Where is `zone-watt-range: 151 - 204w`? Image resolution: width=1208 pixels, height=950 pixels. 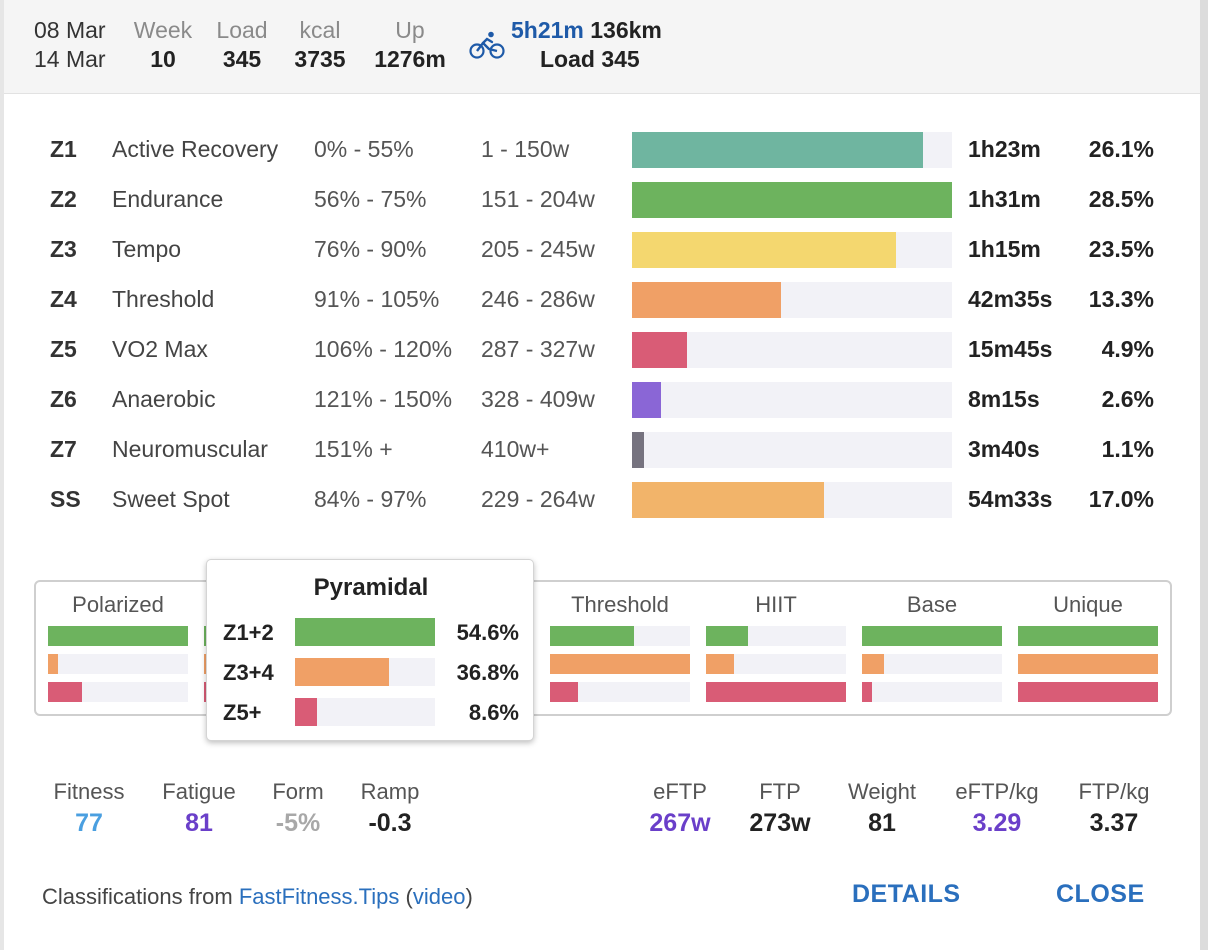
zone-watt-range: 151 - 204w is located at coordinates (538, 199).